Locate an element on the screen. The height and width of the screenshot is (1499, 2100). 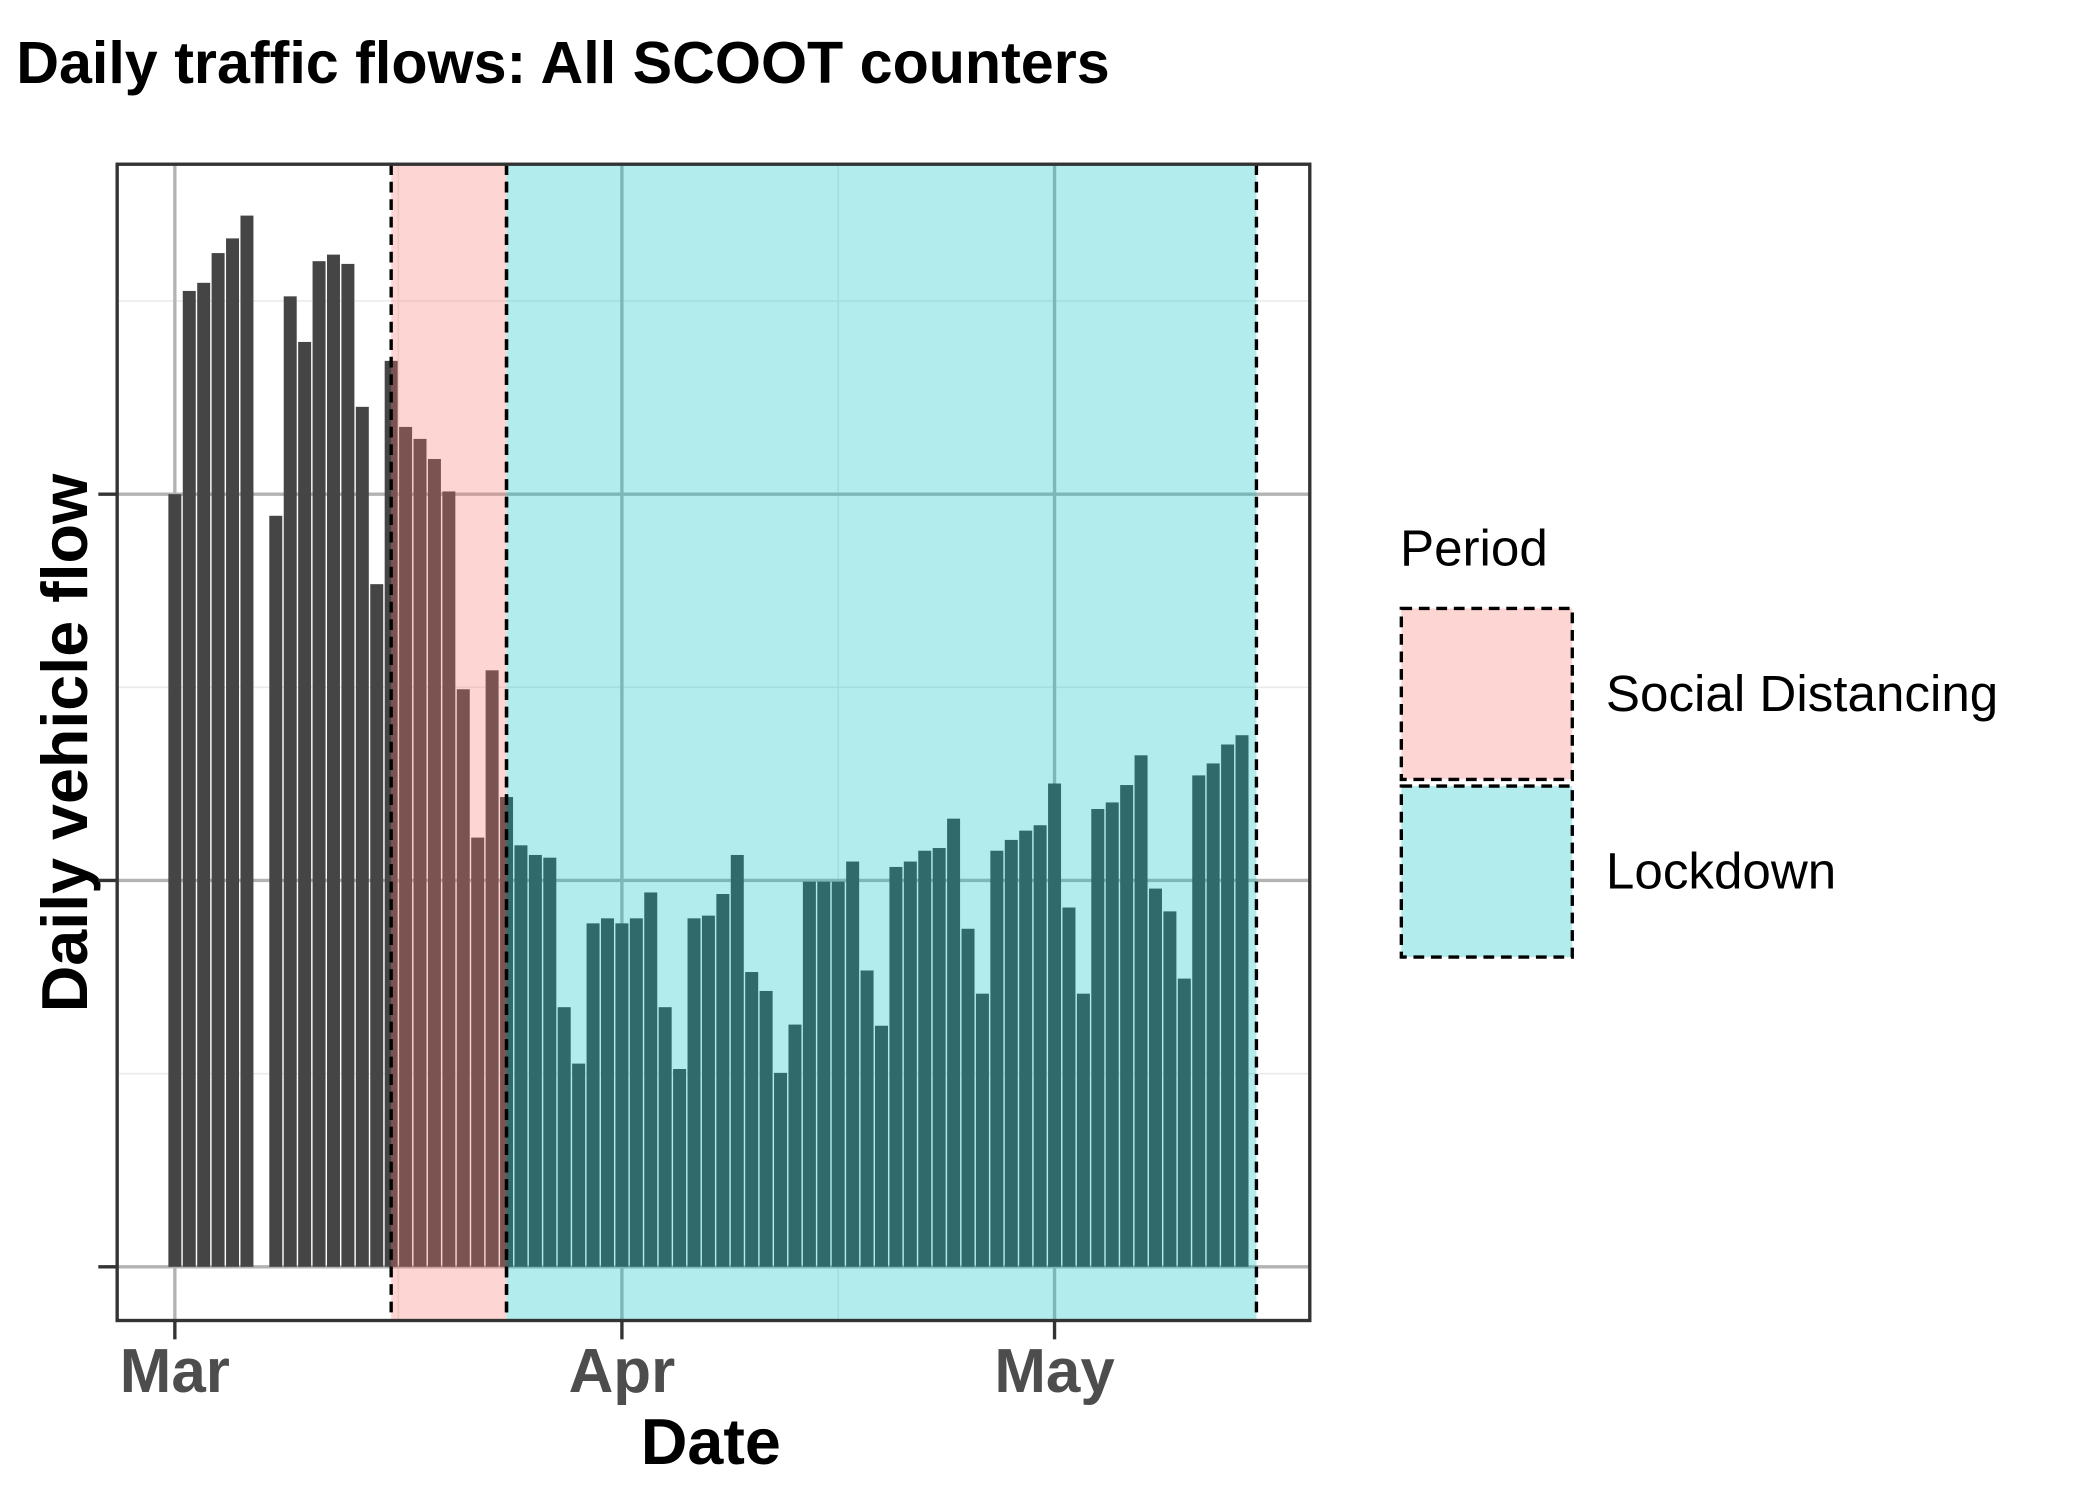
chart-title: Daily traffic flows: All SCOOT counters is located at coordinates (563, 62).